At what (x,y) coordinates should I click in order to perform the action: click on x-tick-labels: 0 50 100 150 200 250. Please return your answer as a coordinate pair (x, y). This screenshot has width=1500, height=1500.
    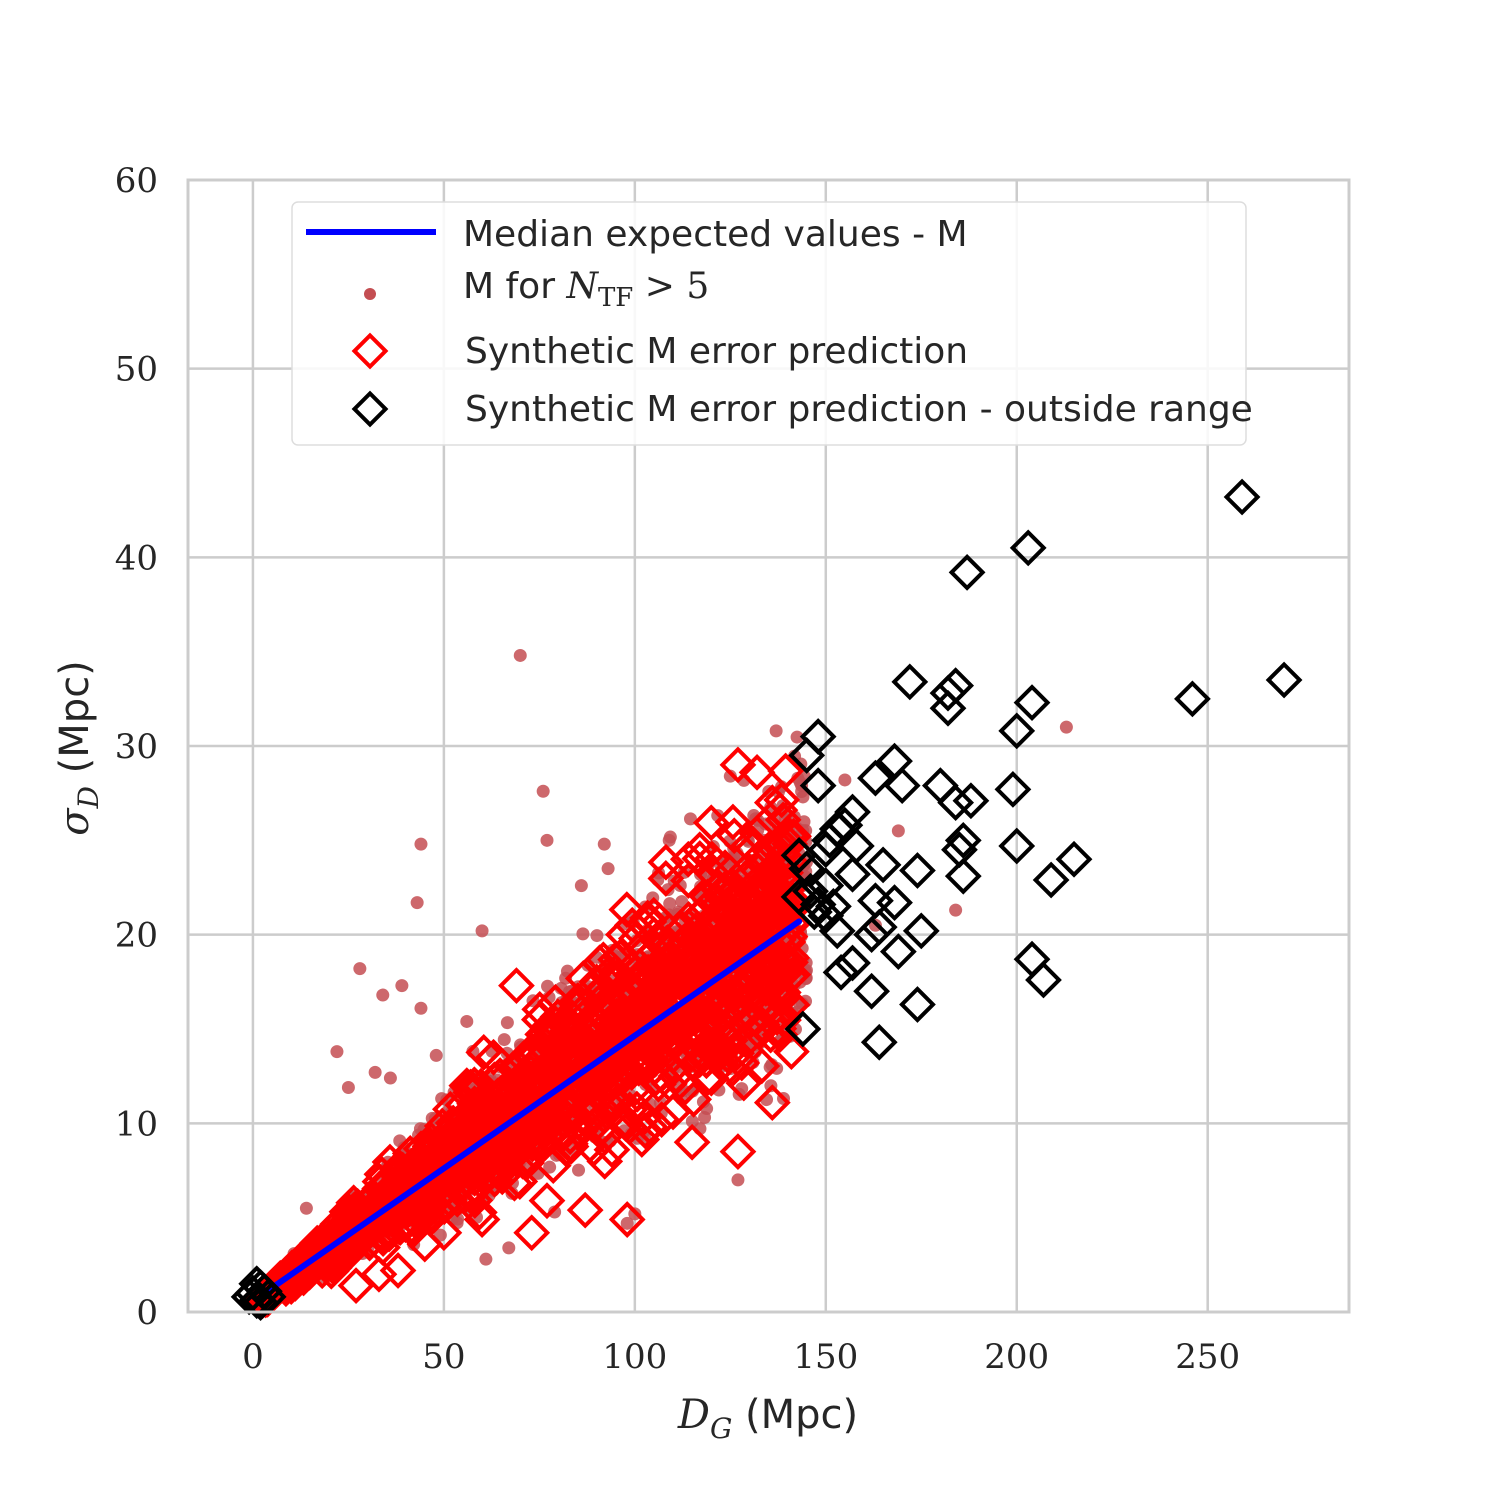
    Looking at the image, I should click on (741, 1357).